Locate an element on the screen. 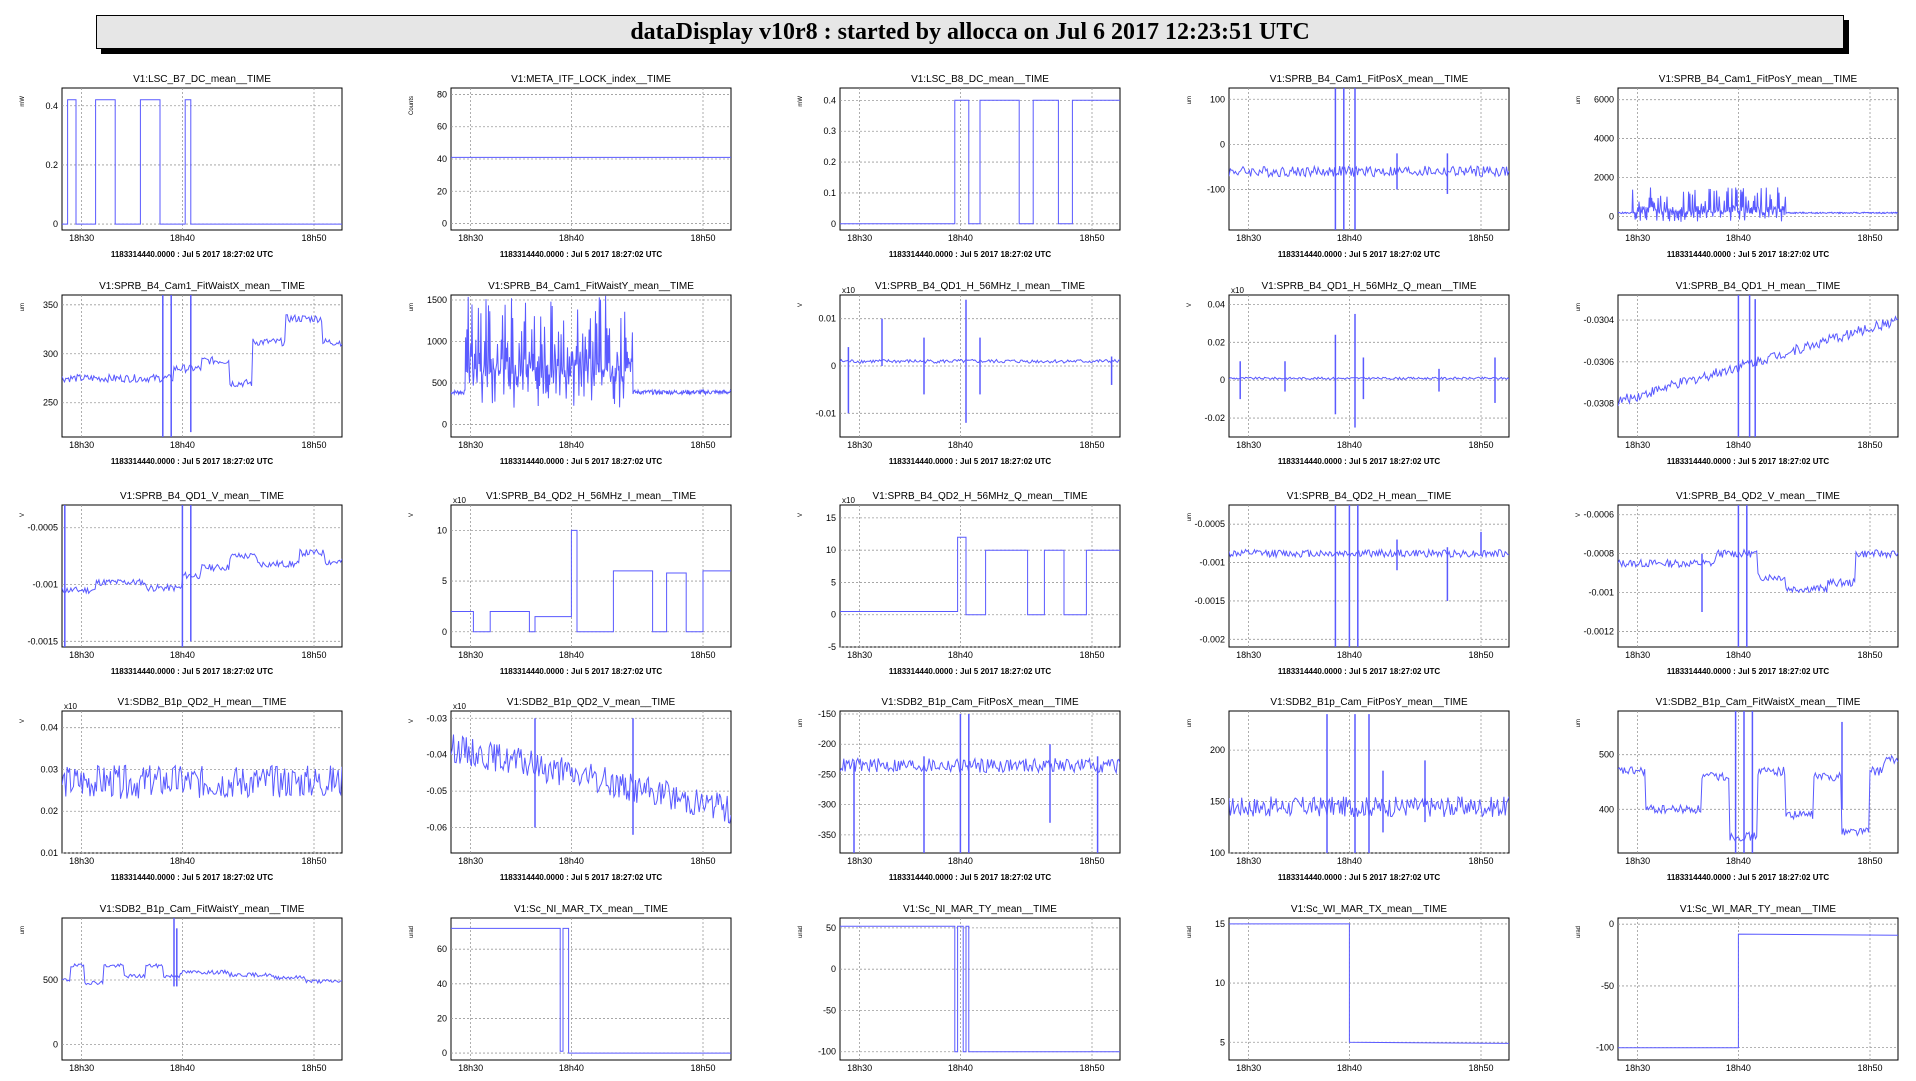 Image resolution: width=1916 pixels, height=1081 pixels. y-tick-label: 1500 is located at coordinates (437, 300).